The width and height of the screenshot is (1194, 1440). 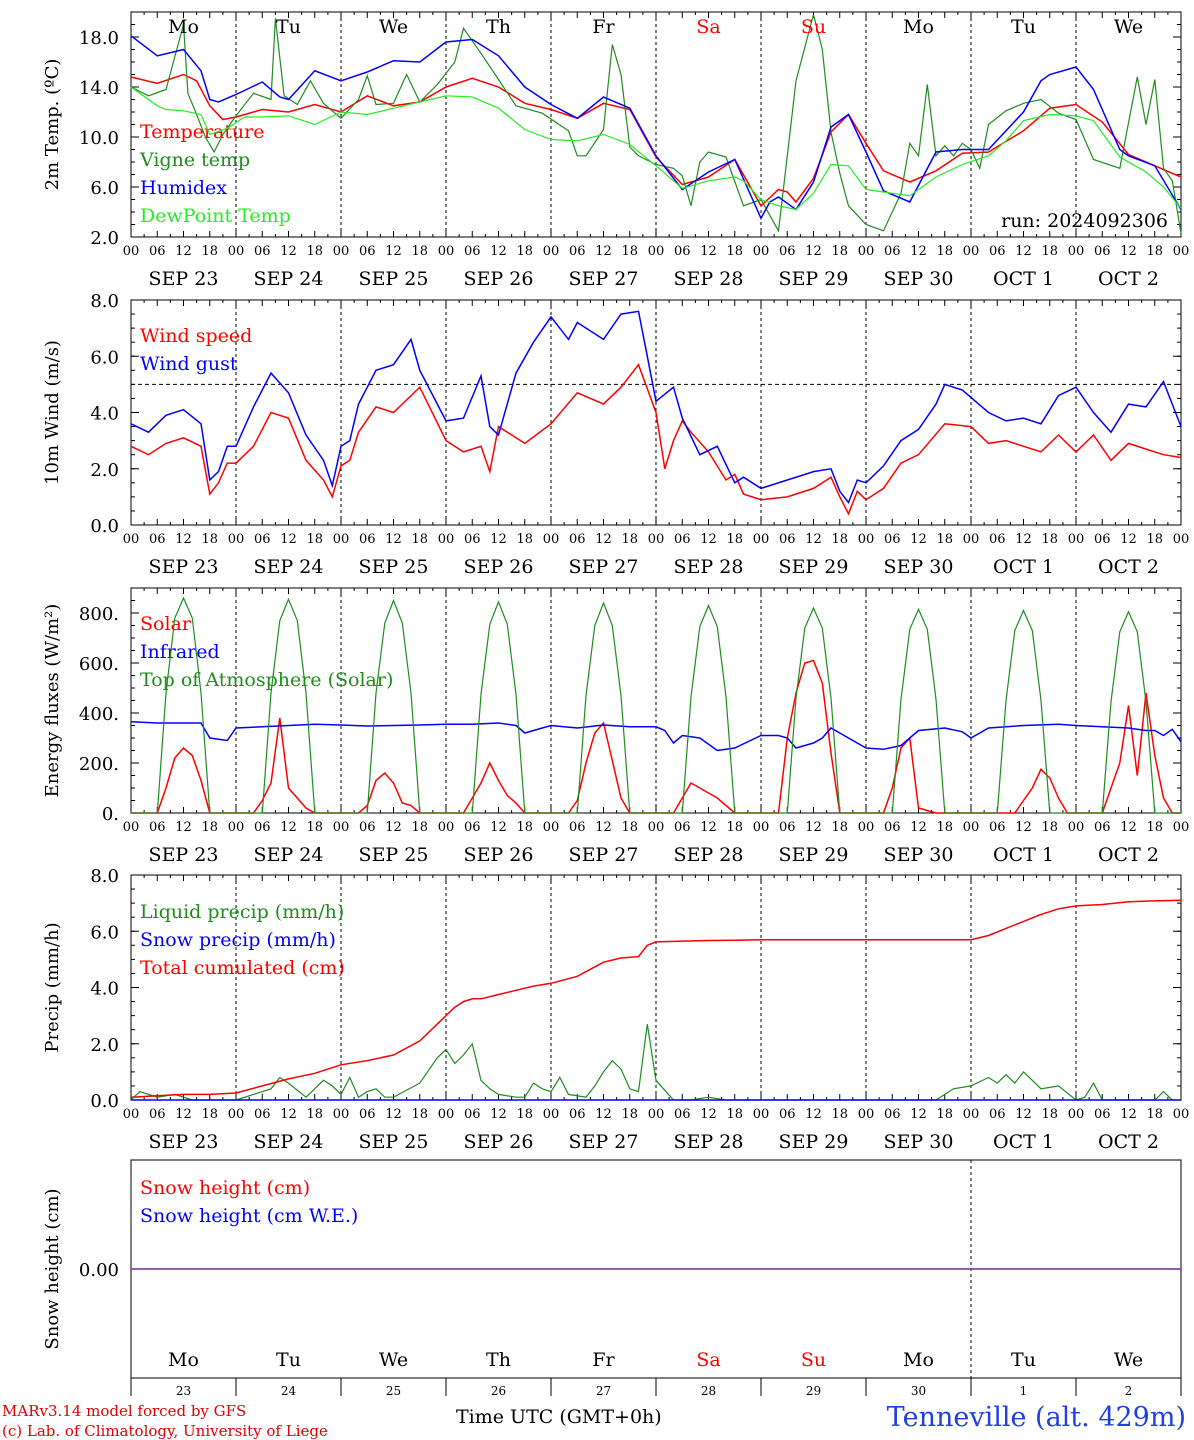 I want to click on site-name: Tenneville (alt. 429m), so click(x=1036, y=1417).